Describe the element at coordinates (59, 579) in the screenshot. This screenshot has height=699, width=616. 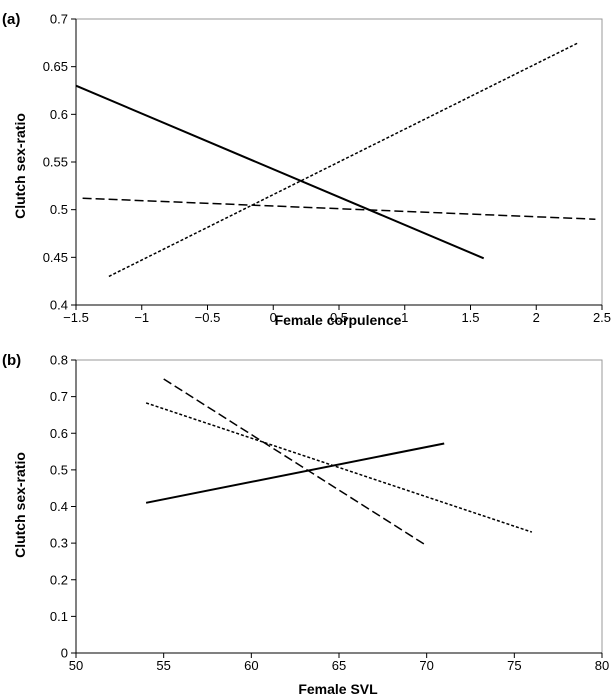
I see `panel-b-y-tick-label: 0.2` at that location.